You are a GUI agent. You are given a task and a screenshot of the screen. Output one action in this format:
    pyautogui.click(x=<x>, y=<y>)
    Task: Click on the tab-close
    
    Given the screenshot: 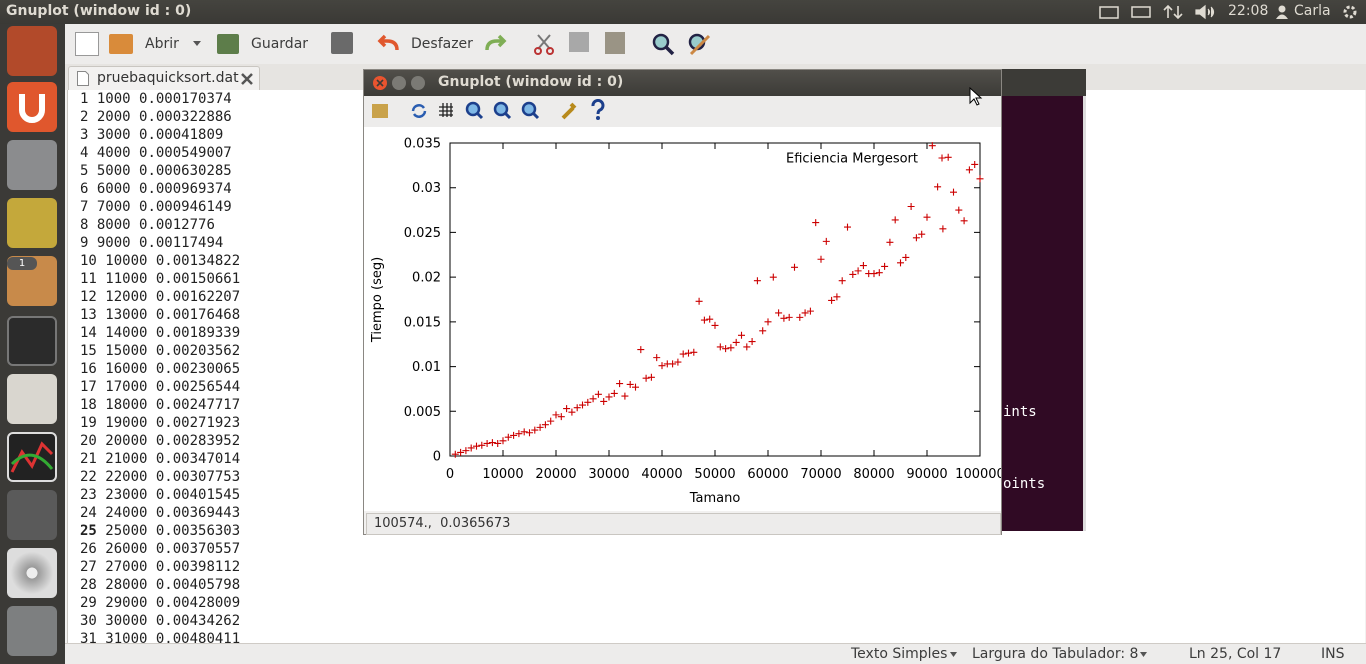 What is the action you would take?
    pyautogui.click(x=247, y=79)
    